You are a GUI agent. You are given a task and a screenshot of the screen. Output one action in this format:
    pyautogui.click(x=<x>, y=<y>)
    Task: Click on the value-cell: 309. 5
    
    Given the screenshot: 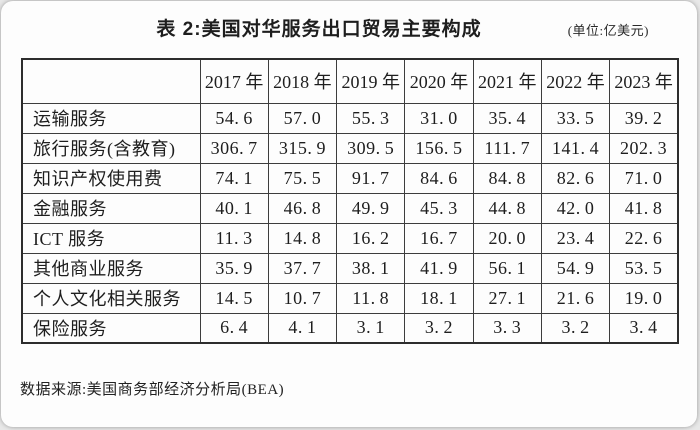 What is the action you would take?
    pyautogui.click(x=371, y=148)
    